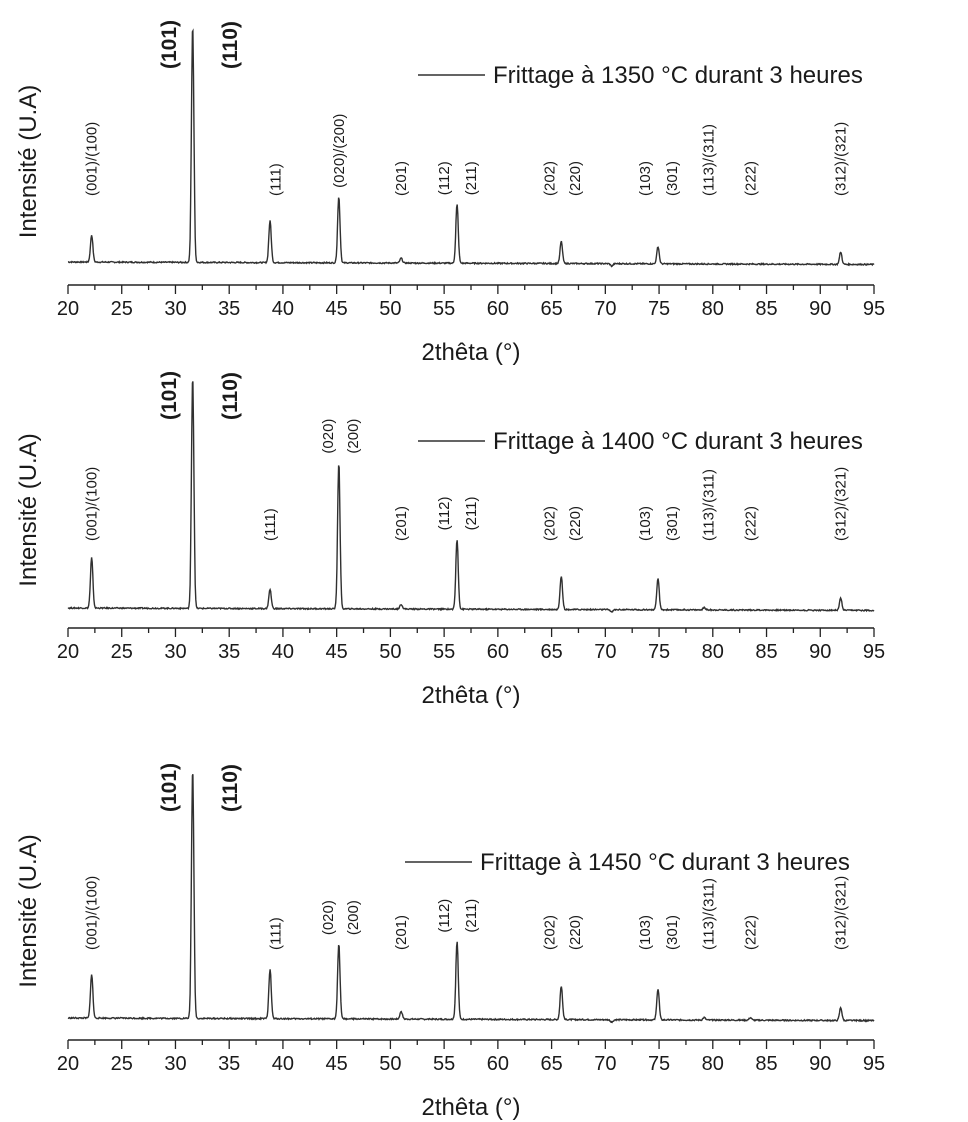 This screenshot has width=968, height=1122. What do you see at coordinates (665, 862) in the screenshot?
I see `legend-label: Frittage à 1450 °C durant 3 heures` at bounding box center [665, 862].